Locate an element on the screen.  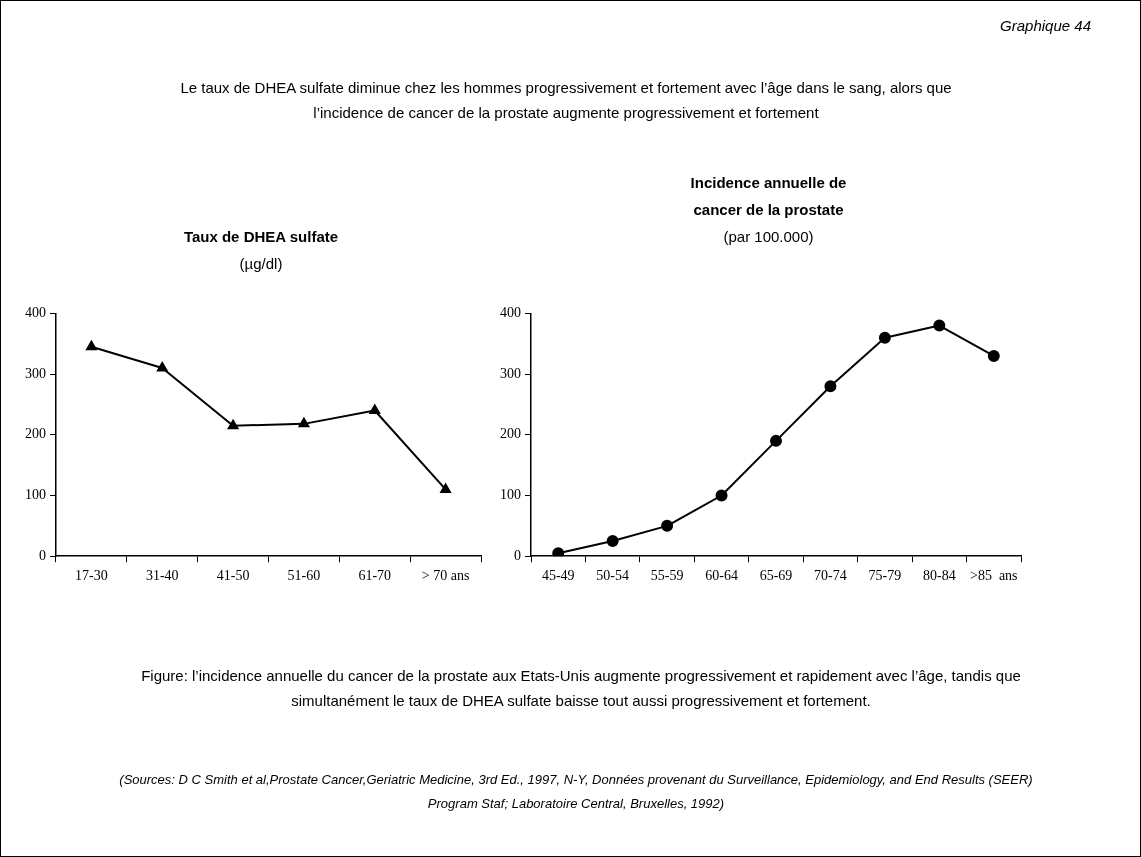
text: Graphique 44 is located at coordinates (1045, 25).